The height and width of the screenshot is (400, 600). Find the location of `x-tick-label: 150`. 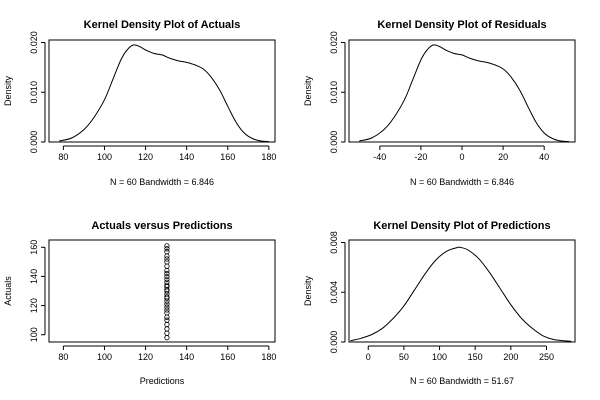

x-tick-label: 150 is located at coordinates (475, 357).